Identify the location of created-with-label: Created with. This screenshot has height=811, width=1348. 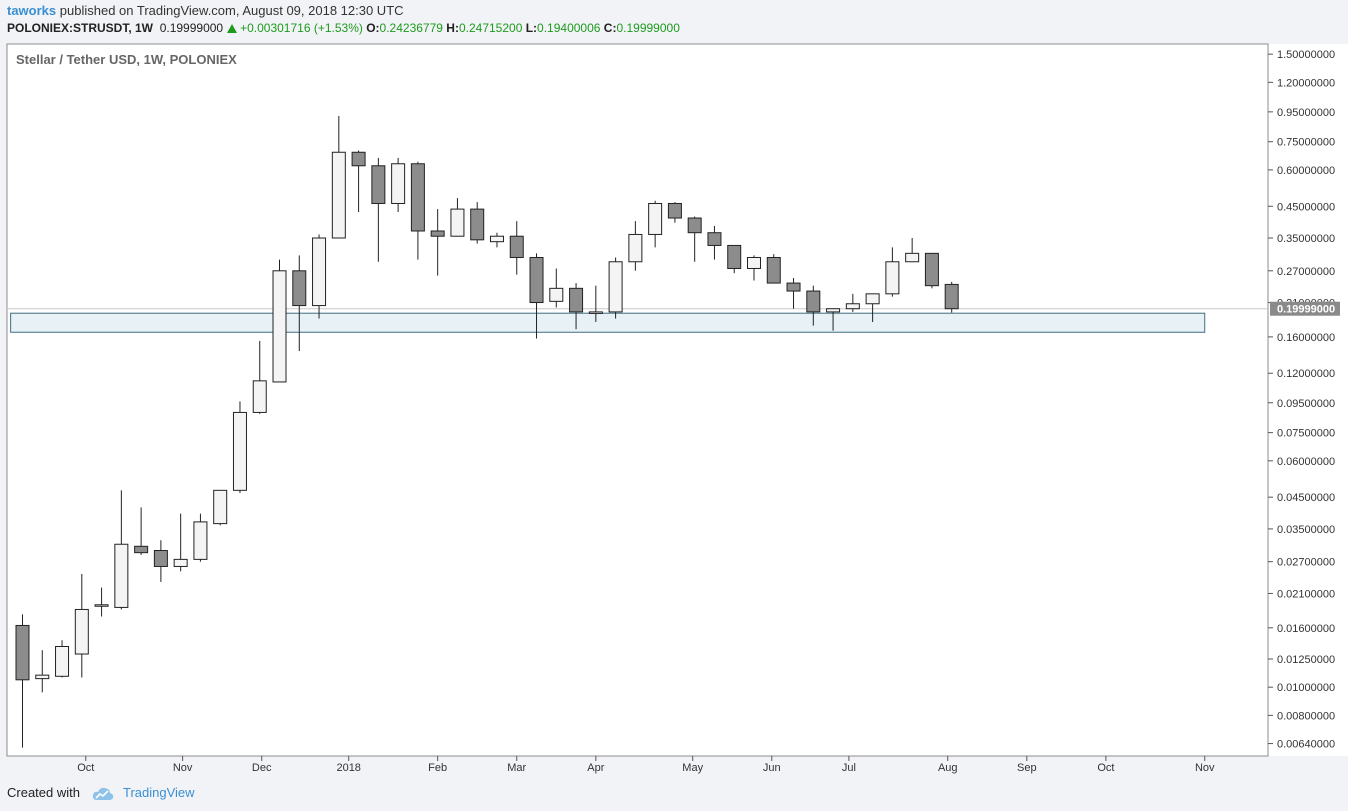
(43, 792).